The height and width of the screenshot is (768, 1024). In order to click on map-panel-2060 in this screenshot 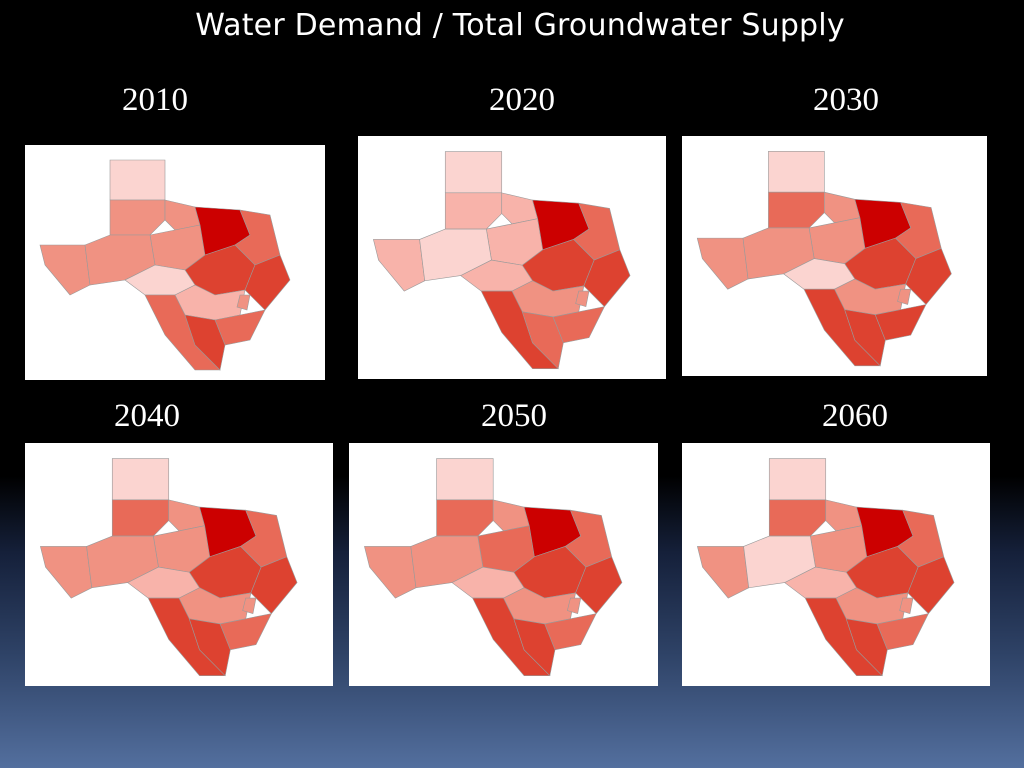, I will do `click(836, 564)`.